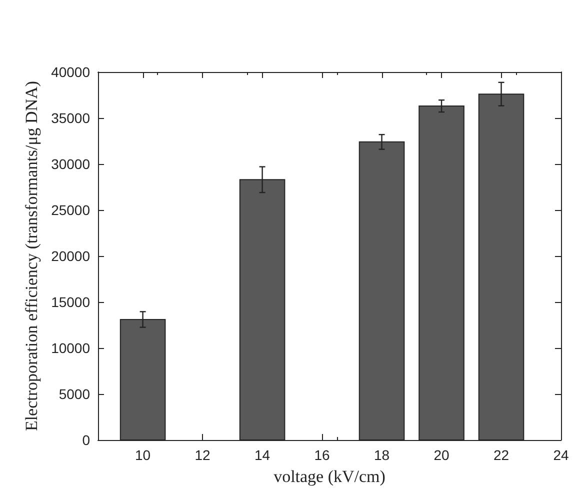 The image size is (573, 501). I want to click on x-tick-label: 12, so click(202, 455).